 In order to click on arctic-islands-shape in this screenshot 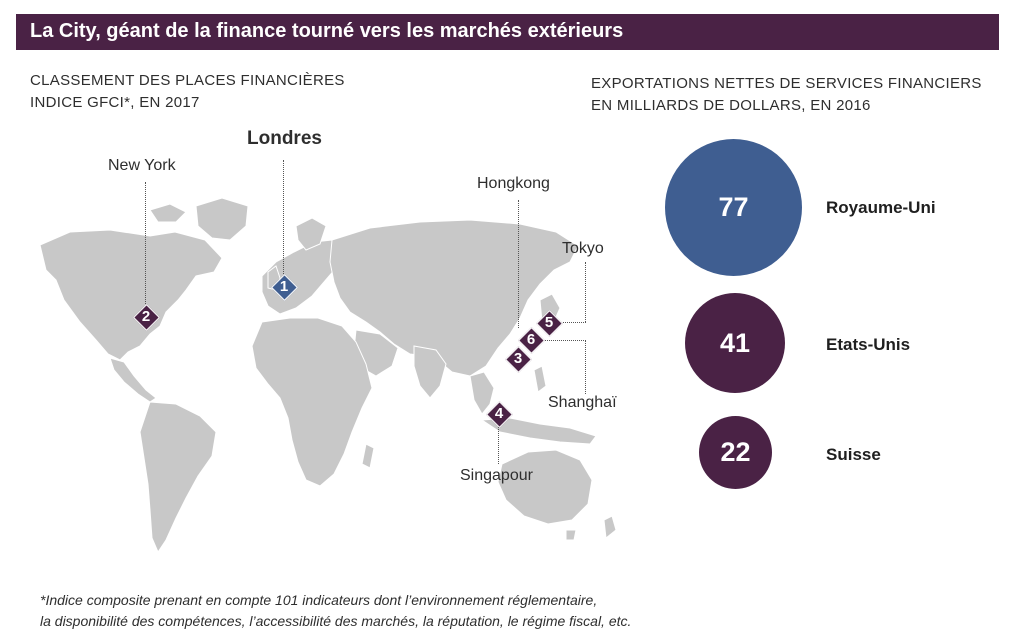, I will do `click(168, 213)`.